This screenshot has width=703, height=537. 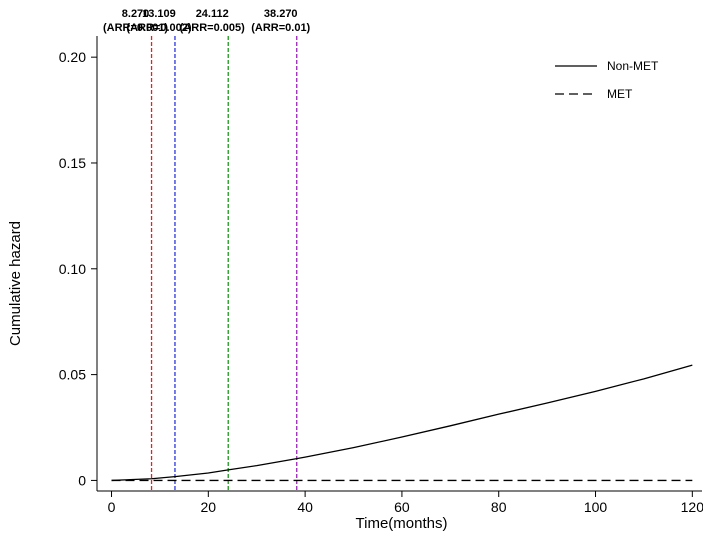 I want to click on x-tick-label: 40, so click(x=305, y=507).